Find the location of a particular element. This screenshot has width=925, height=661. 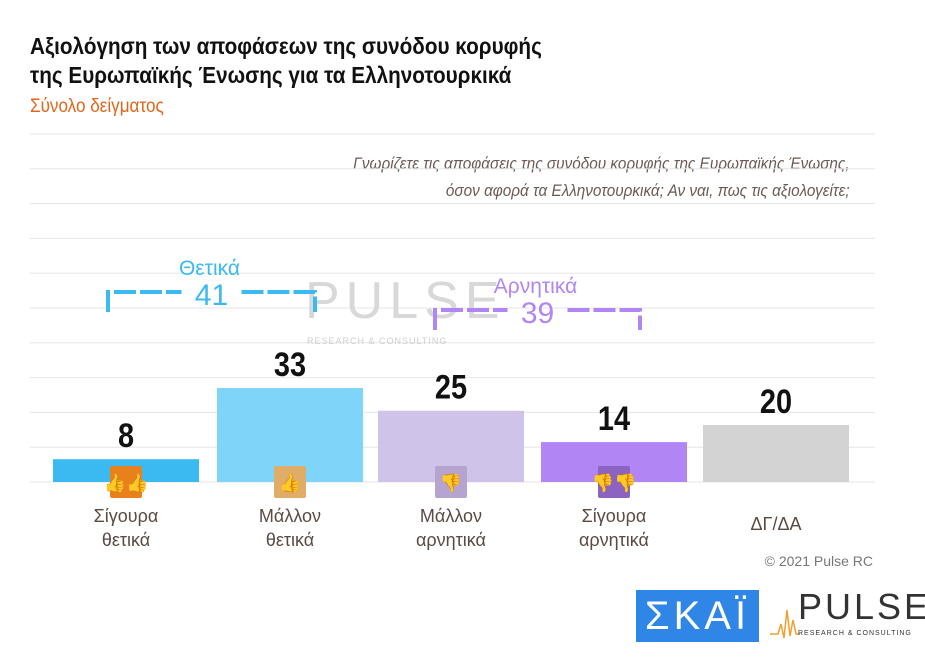

thumbs-down-icon is located at coordinates (451, 482).